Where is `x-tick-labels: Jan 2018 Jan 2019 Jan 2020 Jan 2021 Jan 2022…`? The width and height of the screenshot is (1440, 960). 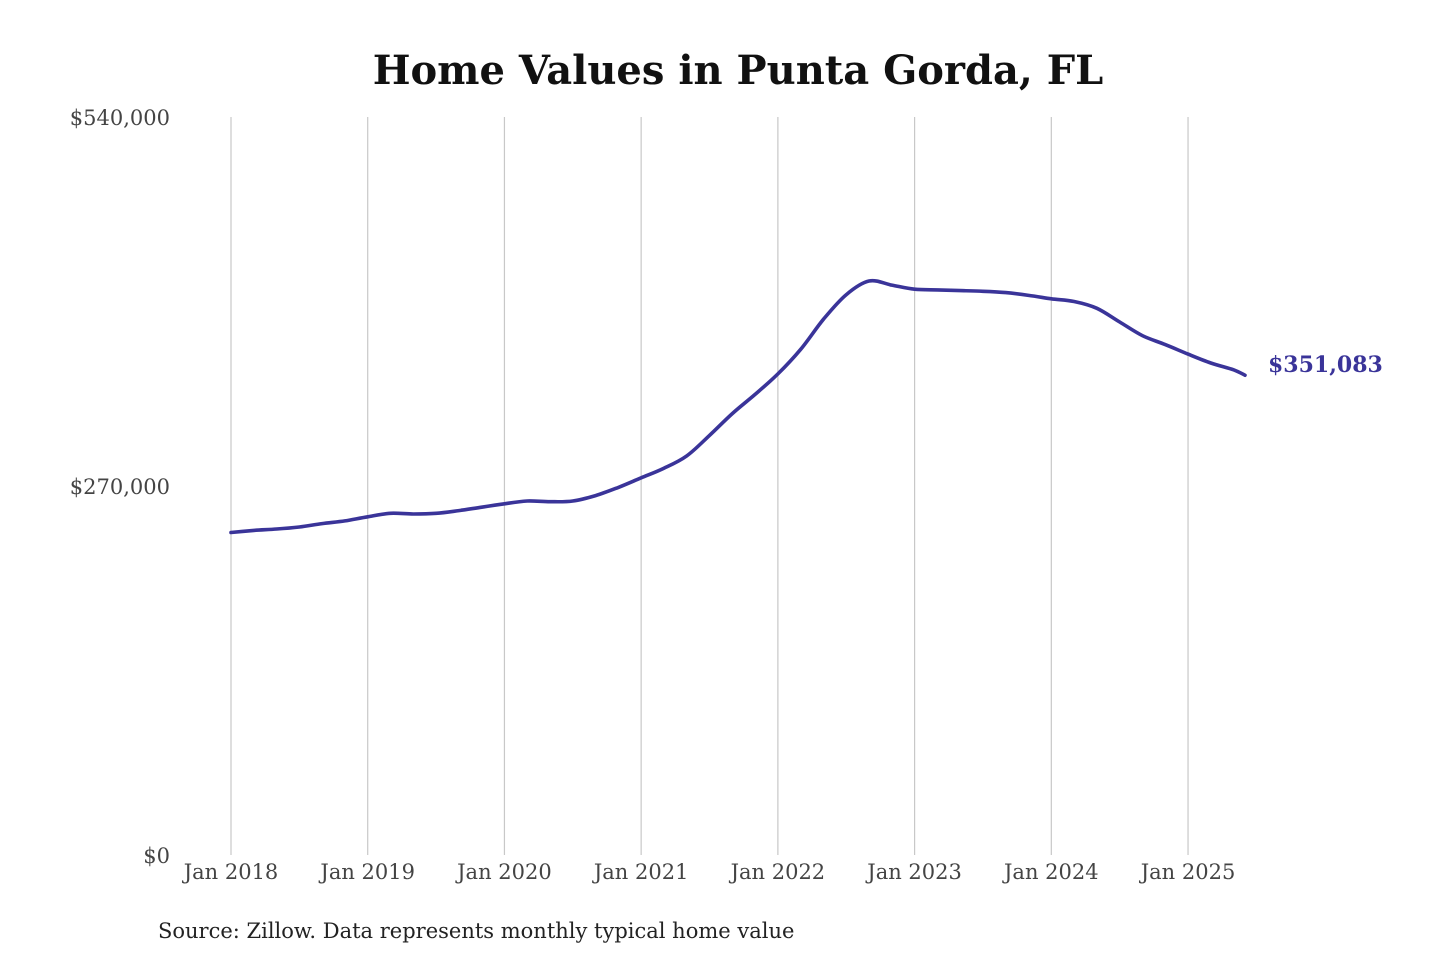
x-tick-labels: Jan 2018 Jan 2019 Jan 2020 Jan 2021 Jan 2022… is located at coordinates (709, 872).